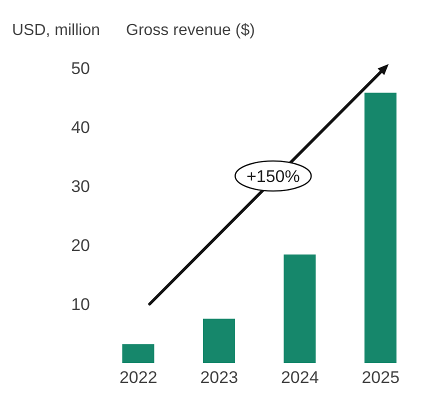 The height and width of the screenshot is (405, 439). What do you see at coordinates (299, 378) in the screenshot?
I see `x-tick-label: 2024` at bounding box center [299, 378].